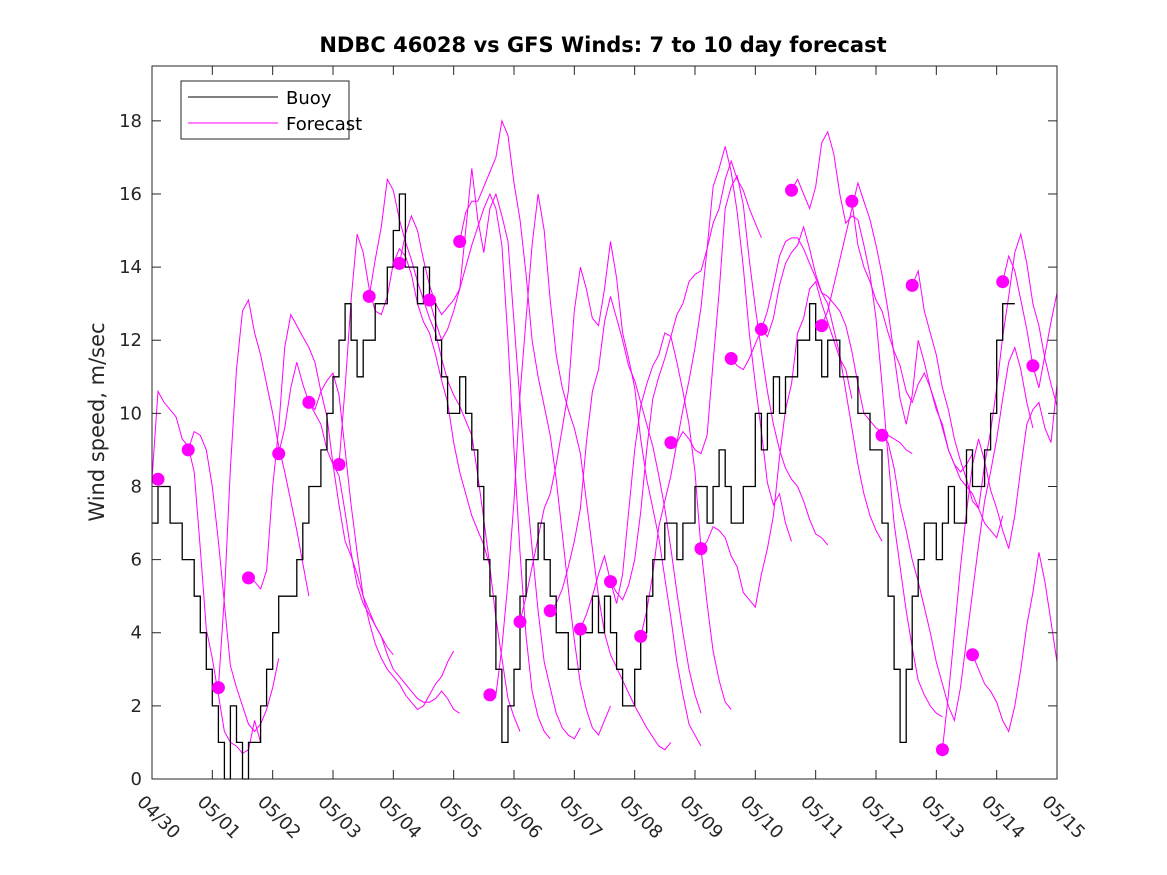  Describe the element at coordinates (136, 486) in the screenshot. I see `y-tick-label: 8` at that location.